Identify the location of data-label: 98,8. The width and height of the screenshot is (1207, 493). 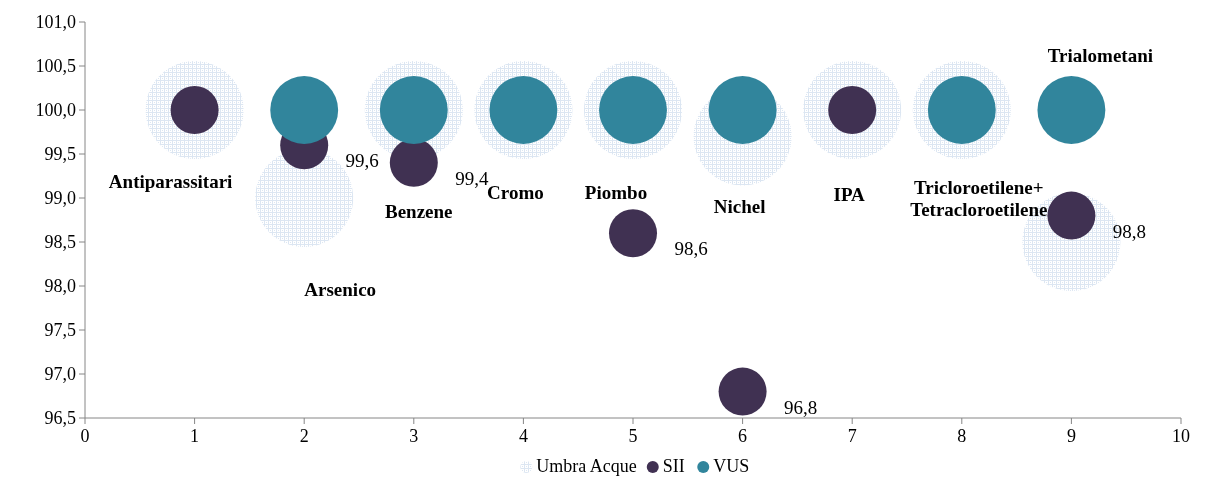
(1129, 231).